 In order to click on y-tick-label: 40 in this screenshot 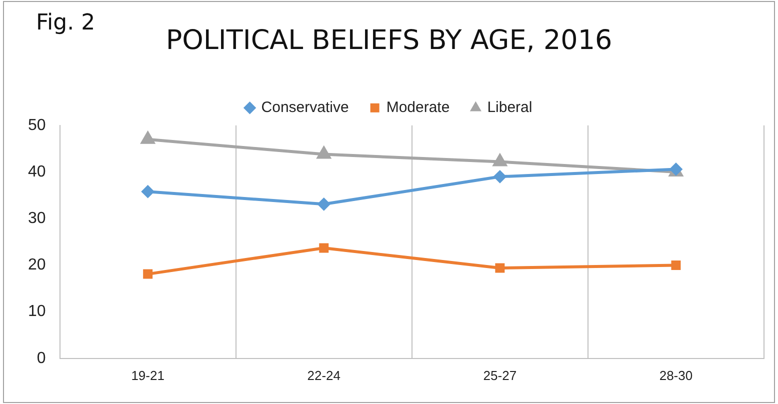, I will do `click(37, 171)`.